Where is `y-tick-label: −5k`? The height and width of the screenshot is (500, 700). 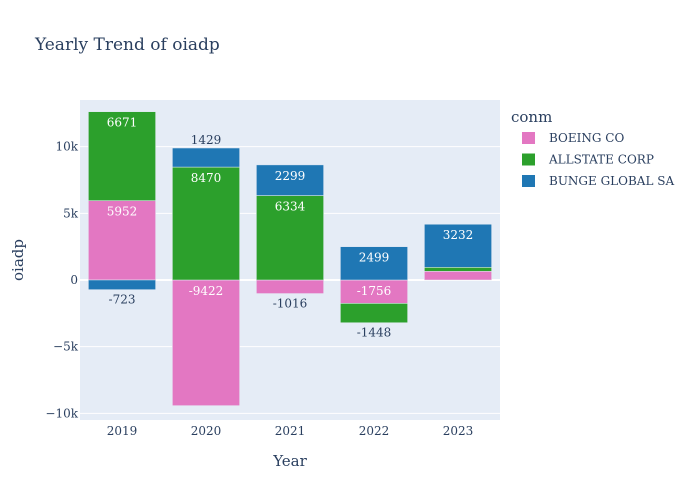
y-tick-label: −5k is located at coordinates (66, 347).